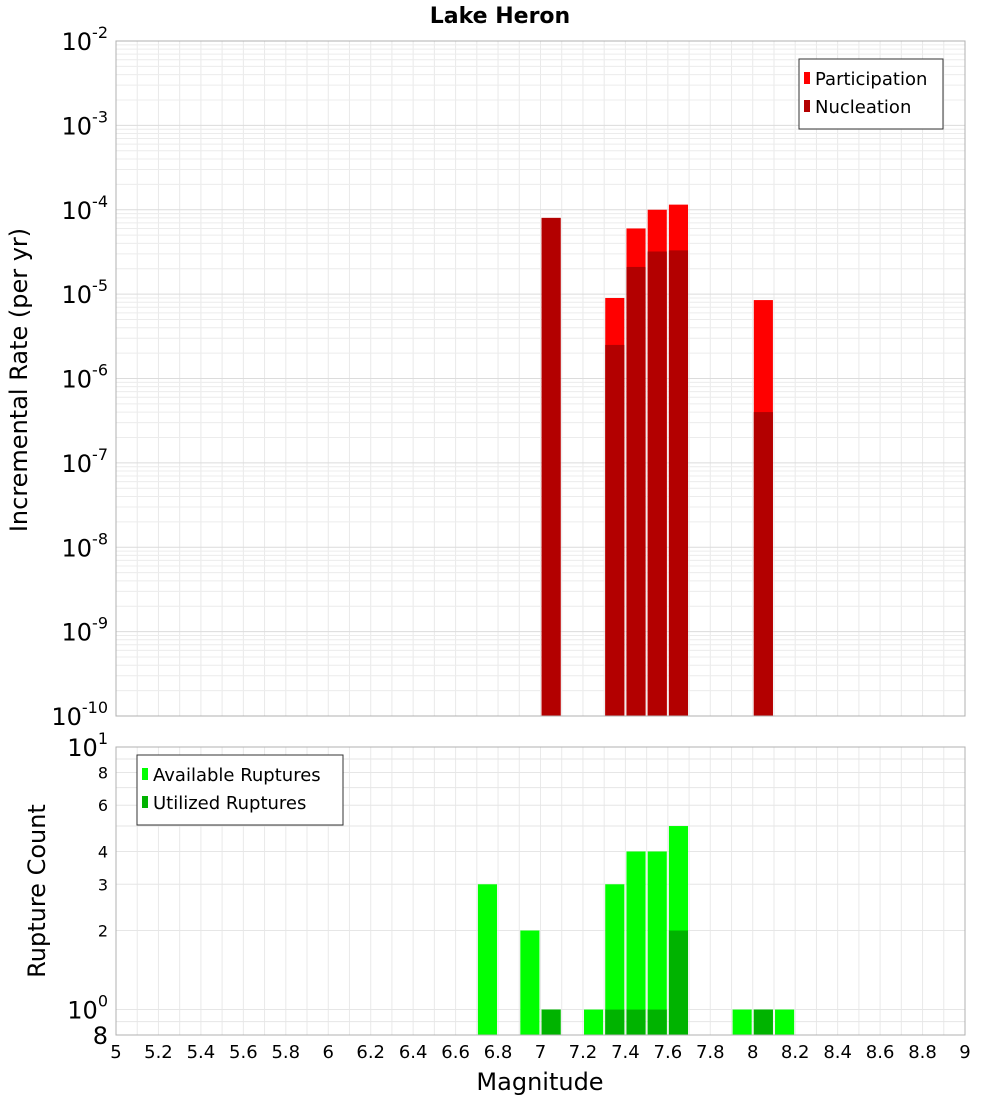 Image resolution: width=1000 pixels, height=1100 pixels. Describe the element at coordinates (85, 545) in the screenshot. I see `top-y-tick-label: 10⁻⁸` at that location.